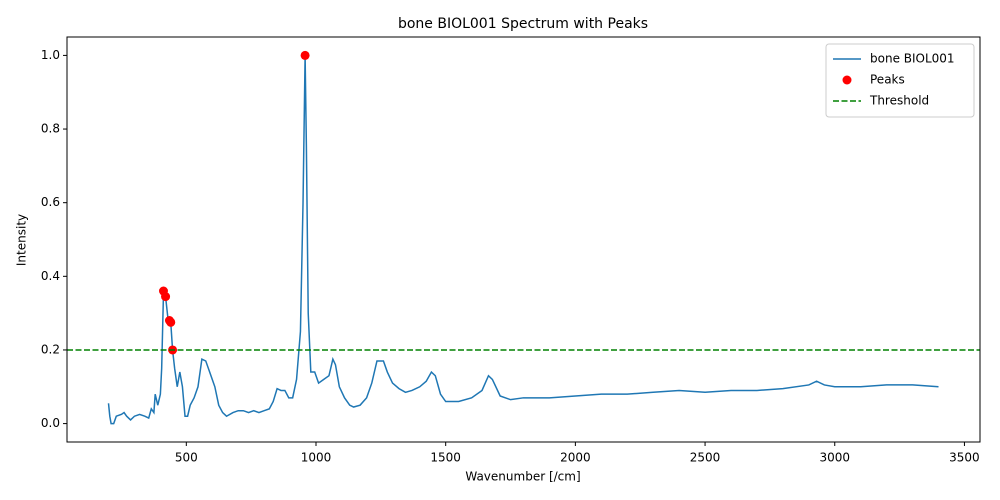  I want to click on legend-label: Peaks, so click(887, 80).